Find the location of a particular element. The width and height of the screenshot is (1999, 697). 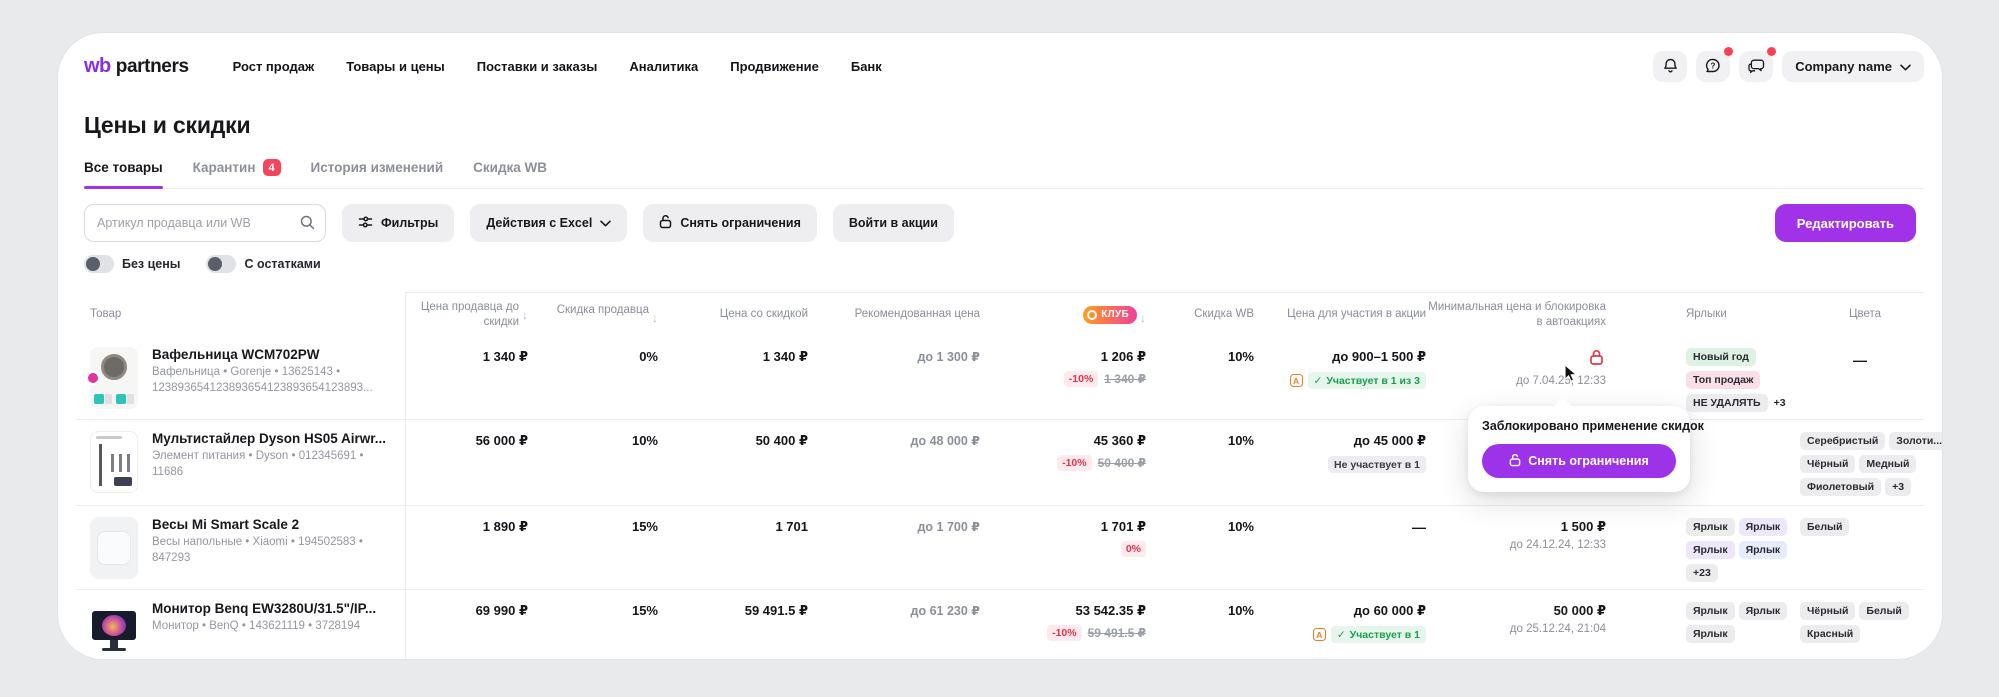

product-image-monitor is located at coordinates (114, 630).